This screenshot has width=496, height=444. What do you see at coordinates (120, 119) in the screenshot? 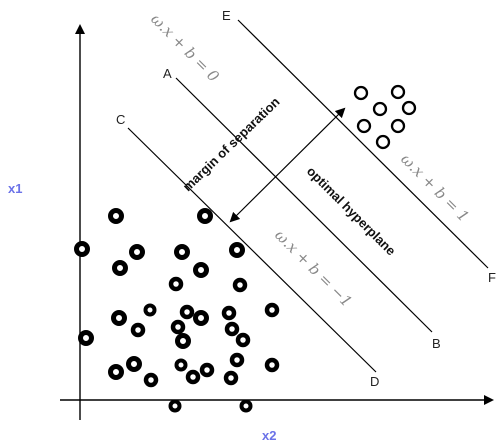
I see `label-C: C` at bounding box center [120, 119].